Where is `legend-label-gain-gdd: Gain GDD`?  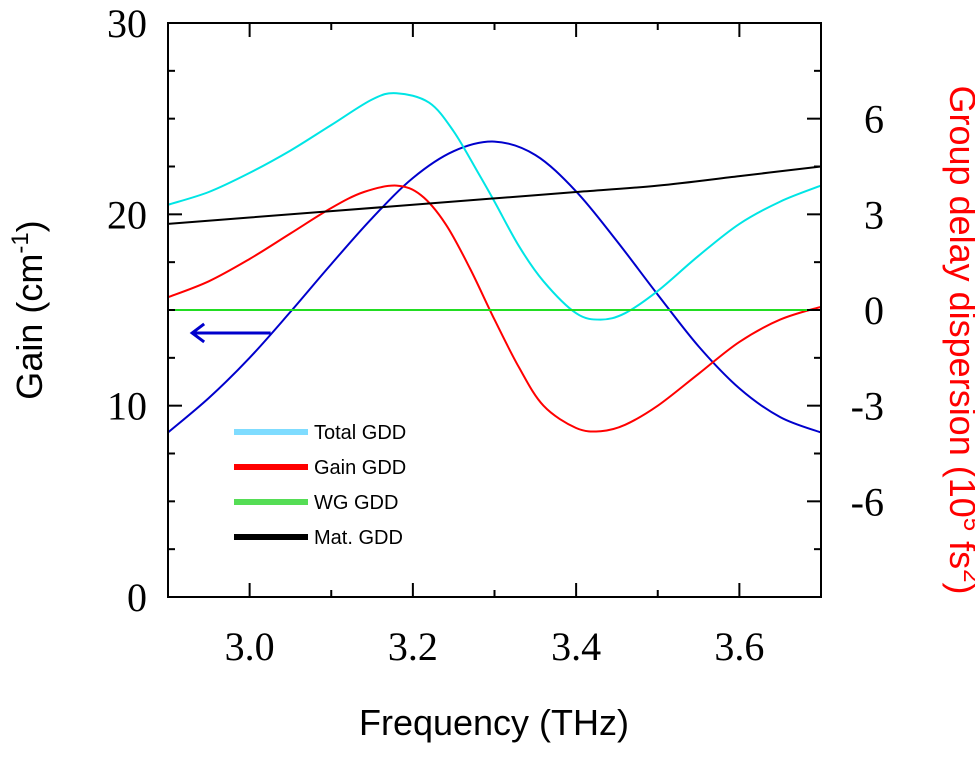
legend-label-gain-gdd: Gain GDD is located at coordinates (360, 468).